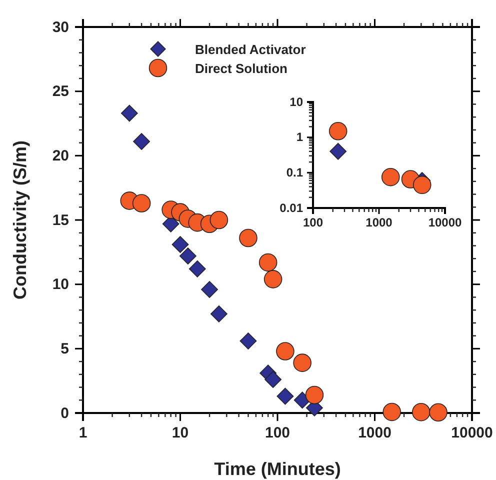 The height and width of the screenshot is (480, 496). I want to click on legend-label: Blended Activator, so click(250, 49).